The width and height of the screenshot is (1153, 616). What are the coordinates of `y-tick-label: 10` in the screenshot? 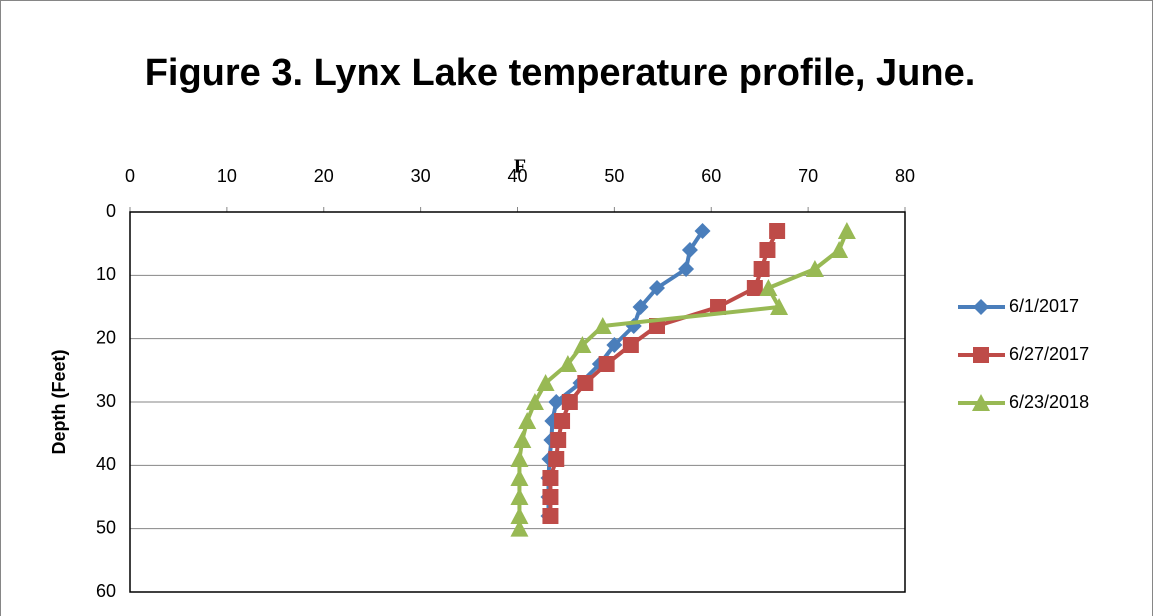 It's located at (106, 274).